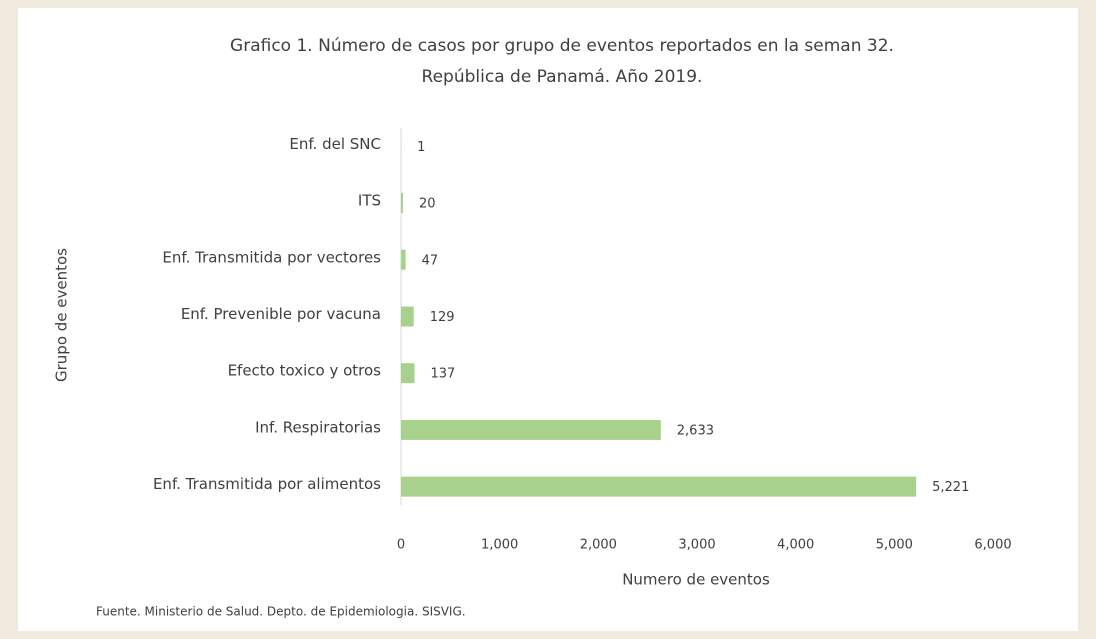  I want to click on y-tick-label: Enf. Transmitida por alimentos, so click(267, 484).